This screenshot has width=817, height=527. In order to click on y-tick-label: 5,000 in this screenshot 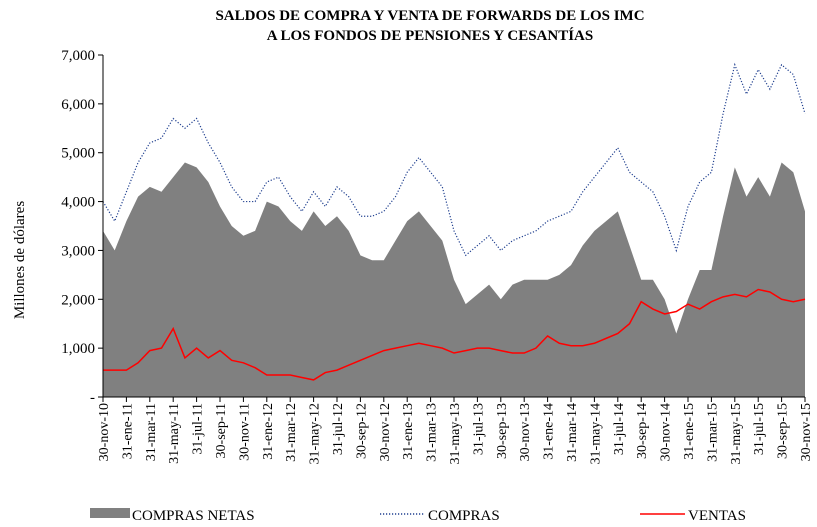, I will do `click(78, 154)`.